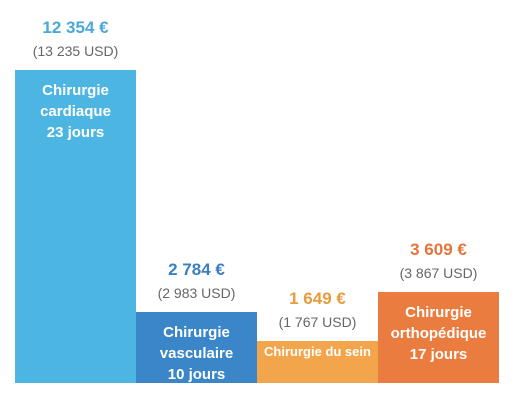  I want to click on usd-label: (3 867 USD), so click(438, 272).